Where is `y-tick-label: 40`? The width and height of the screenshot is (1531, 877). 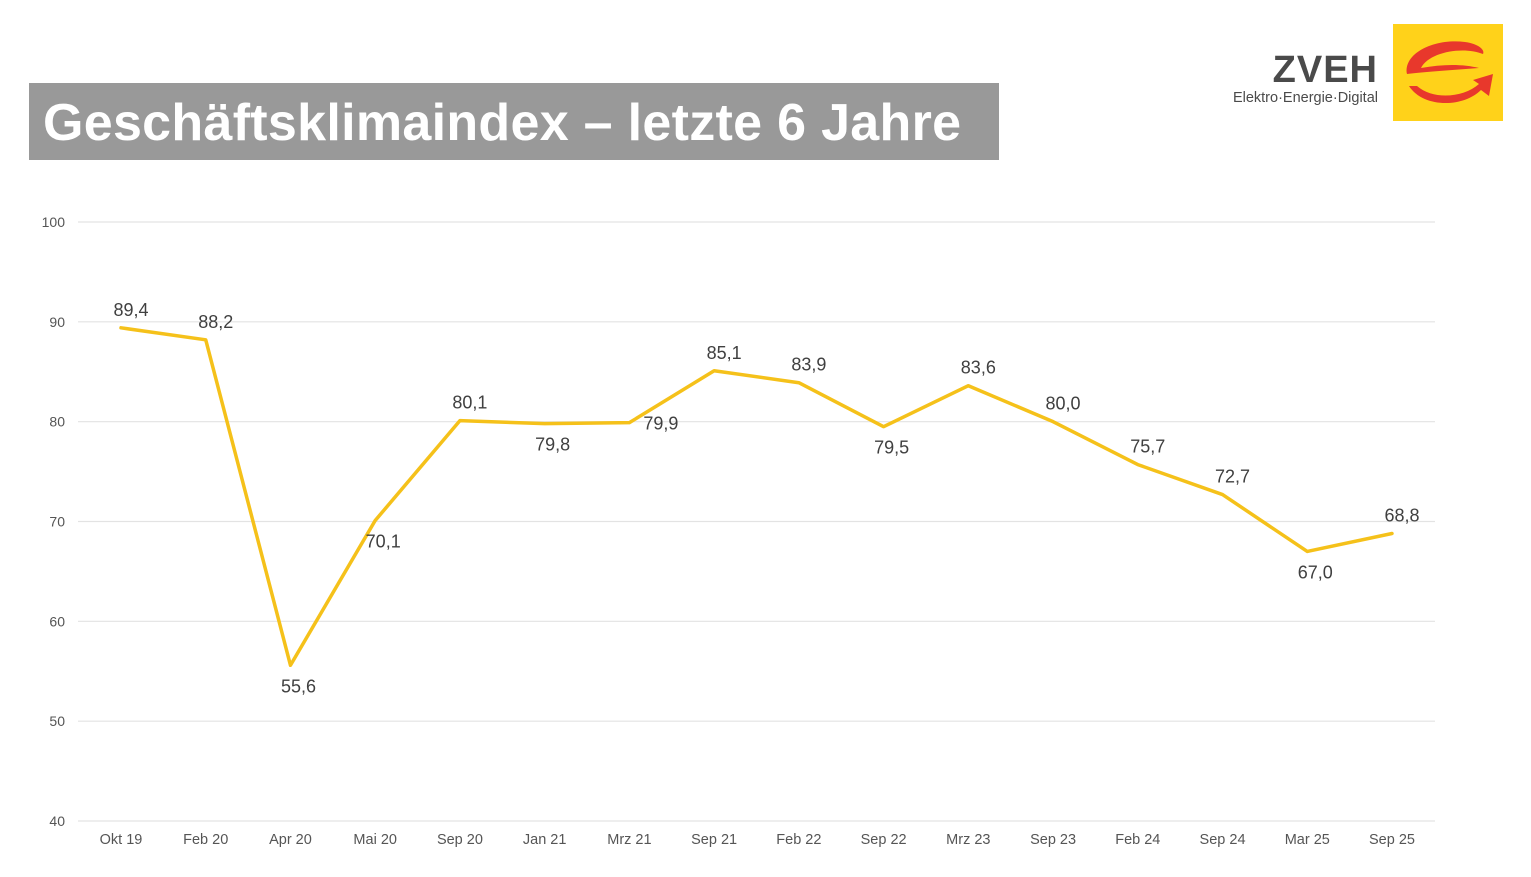 y-tick-label: 40 is located at coordinates (57, 821).